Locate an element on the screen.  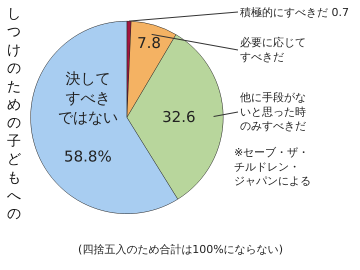
data-label: 32.6 is located at coordinates (179, 117).